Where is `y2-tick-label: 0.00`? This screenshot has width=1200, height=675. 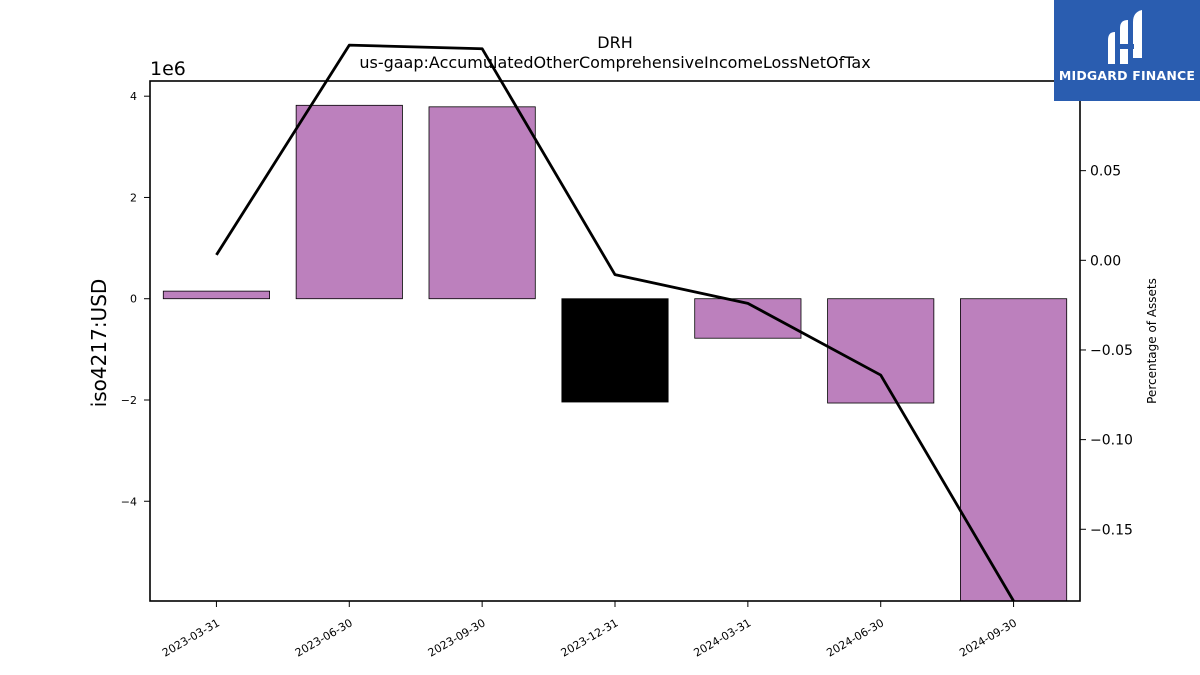
y2-tick-label: 0.00 is located at coordinates (1105, 261).